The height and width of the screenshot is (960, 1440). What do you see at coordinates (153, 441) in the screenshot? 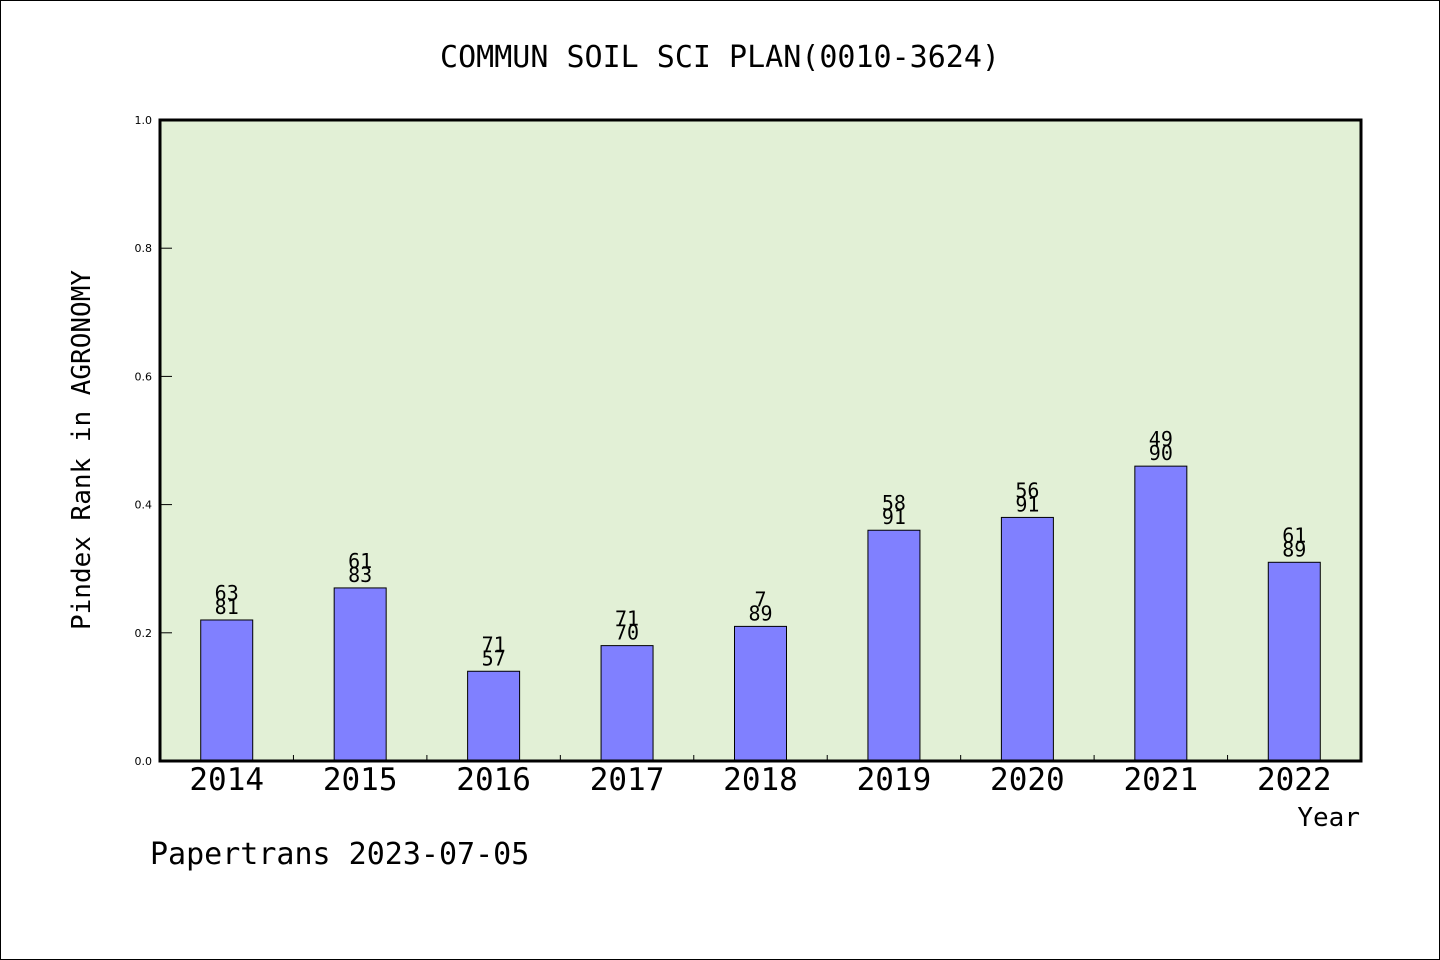
I see `y-axis: 0.0 0.2 0.4 0.6 0.8 1.0` at bounding box center [153, 441].